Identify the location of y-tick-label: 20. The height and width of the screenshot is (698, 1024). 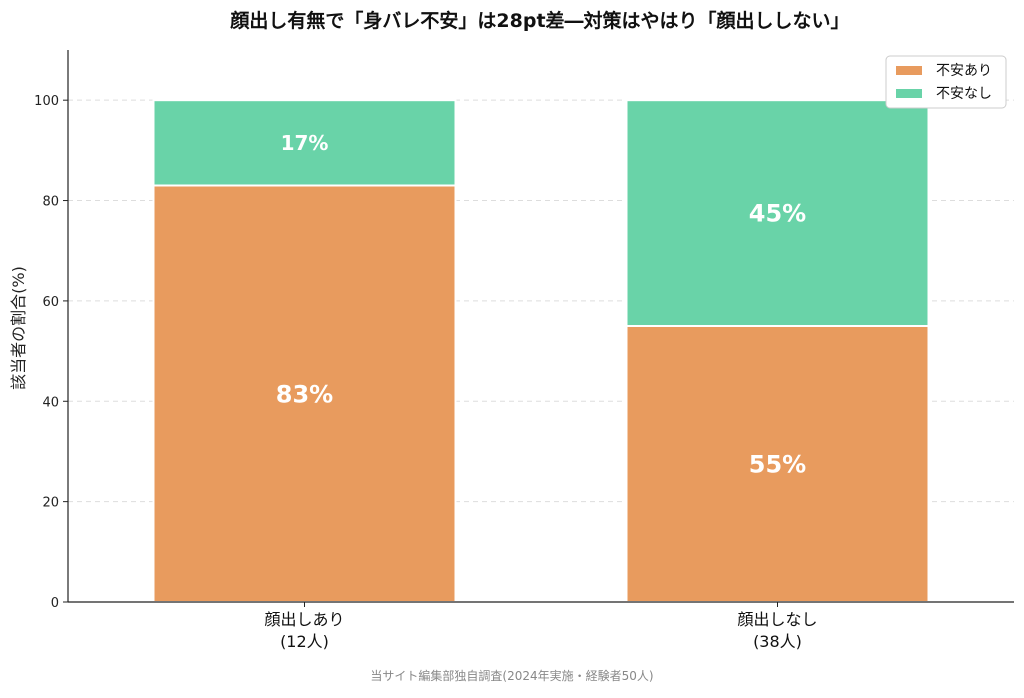
(50, 503).